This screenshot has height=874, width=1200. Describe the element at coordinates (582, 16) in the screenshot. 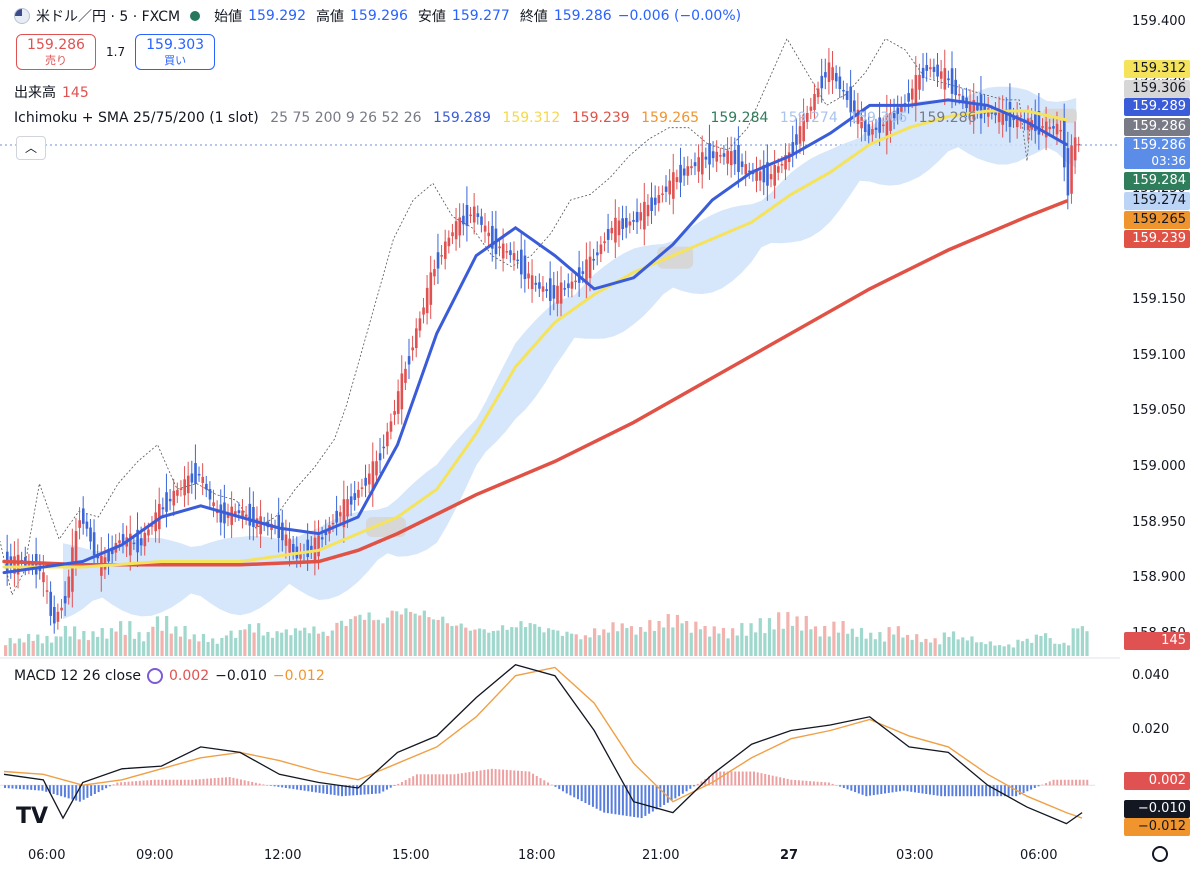

I see `close-value: 159.286` at that location.